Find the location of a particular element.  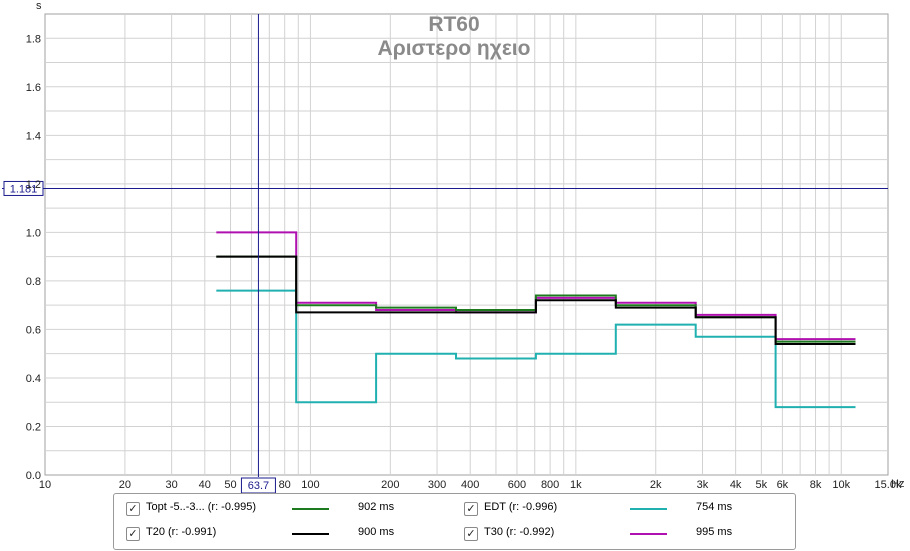

x-tick-label: 30 is located at coordinates (172, 485).